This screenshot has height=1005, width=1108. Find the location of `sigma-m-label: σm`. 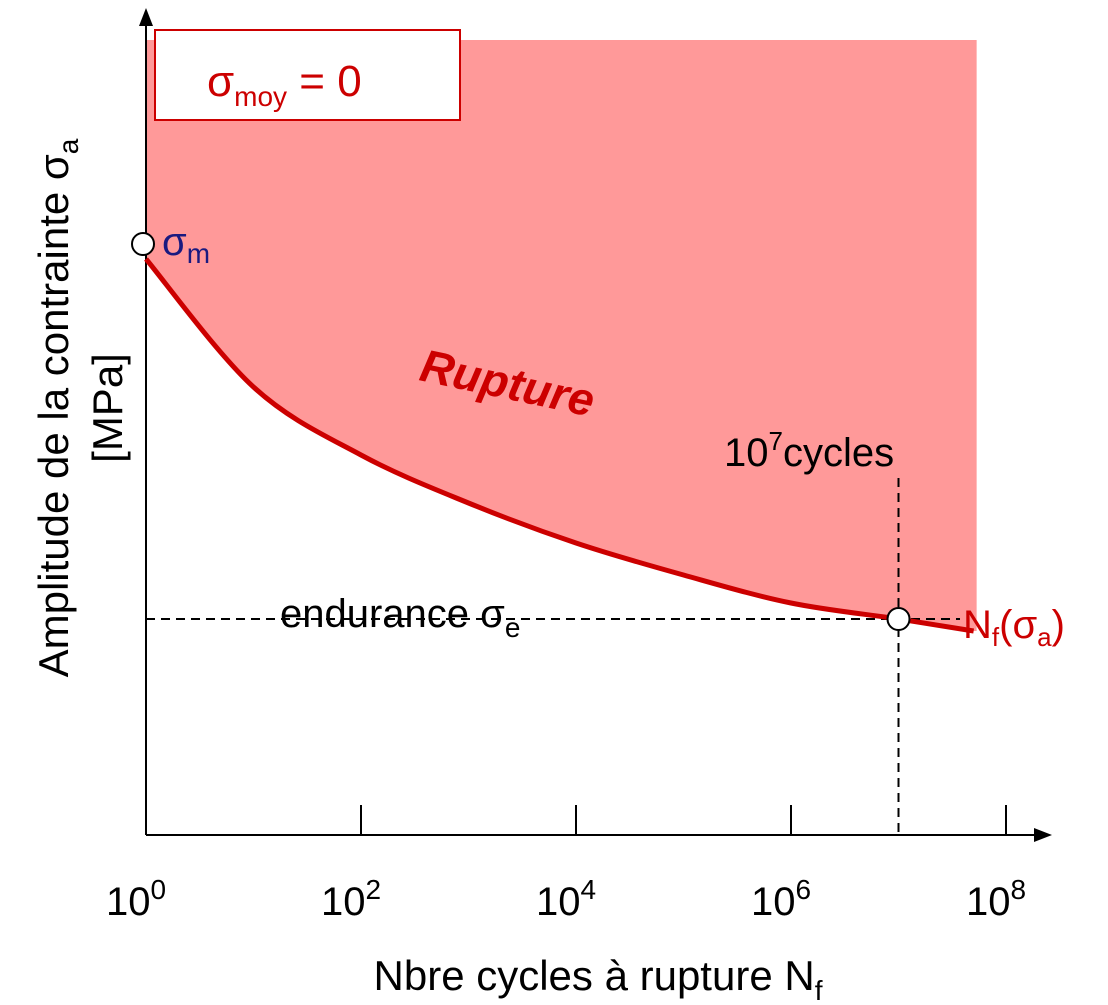

sigma-m-label: σm is located at coordinates (186, 244).